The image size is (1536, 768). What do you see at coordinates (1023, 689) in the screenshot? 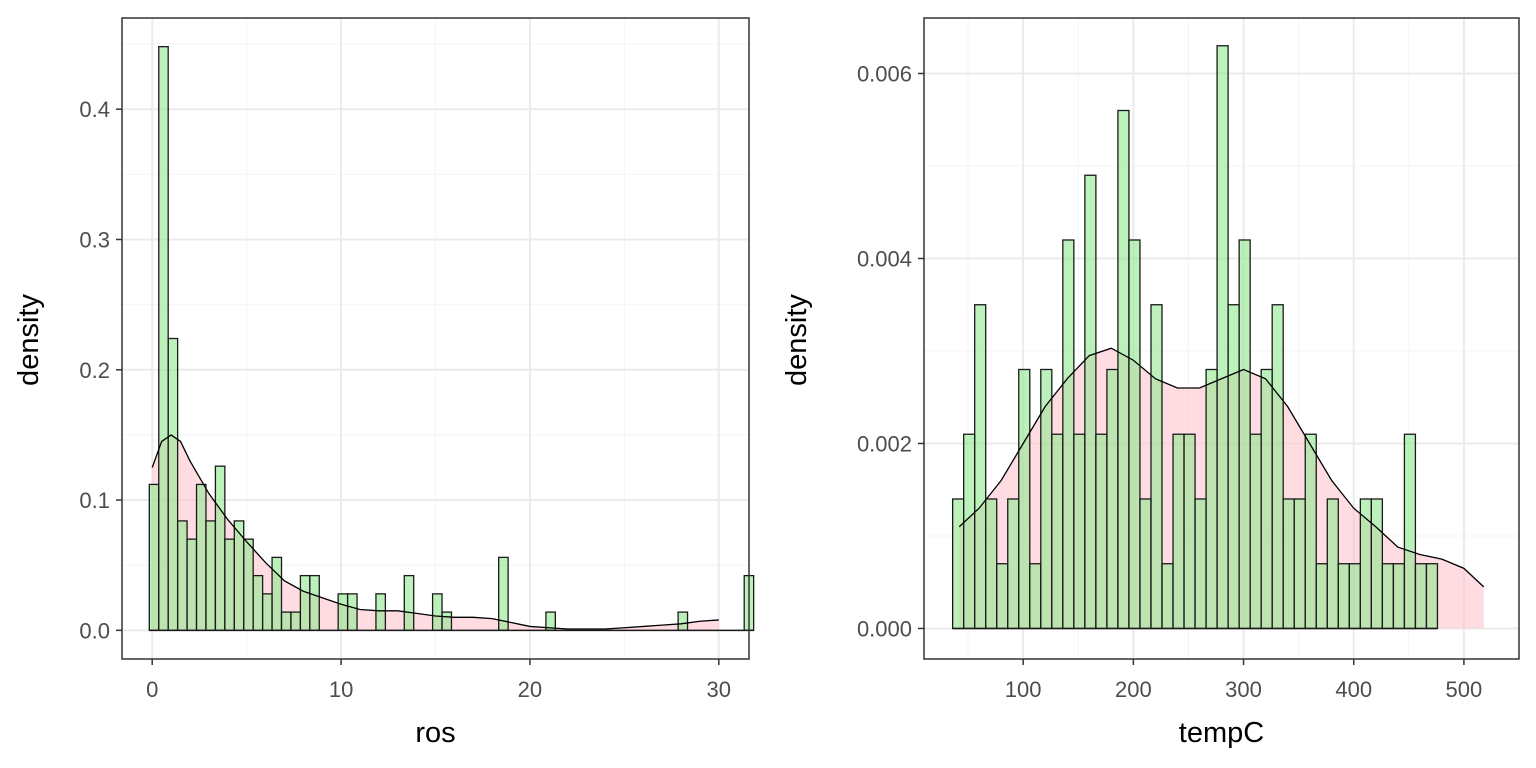
I see `x-tick-label: 100` at bounding box center [1023, 689].